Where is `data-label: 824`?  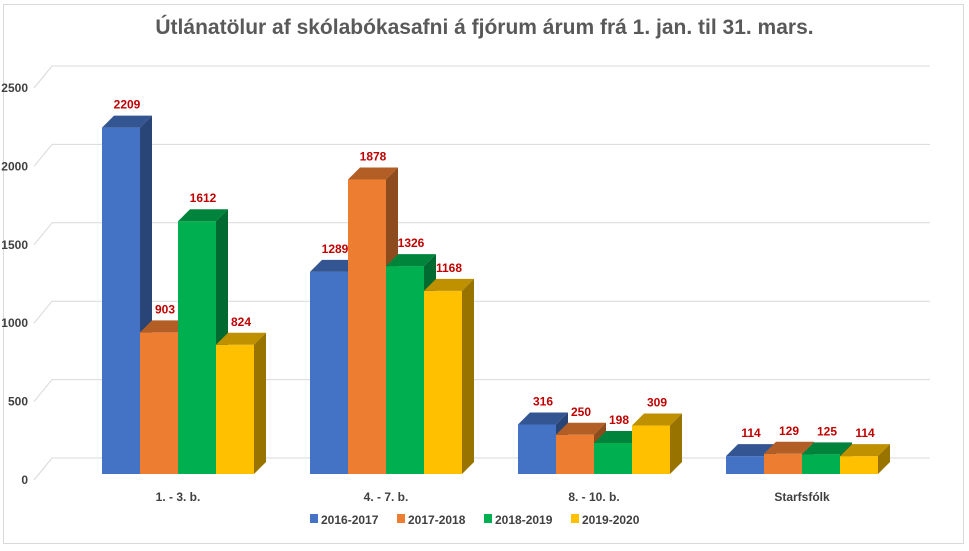
data-label: 824 is located at coordinates (241, 322).